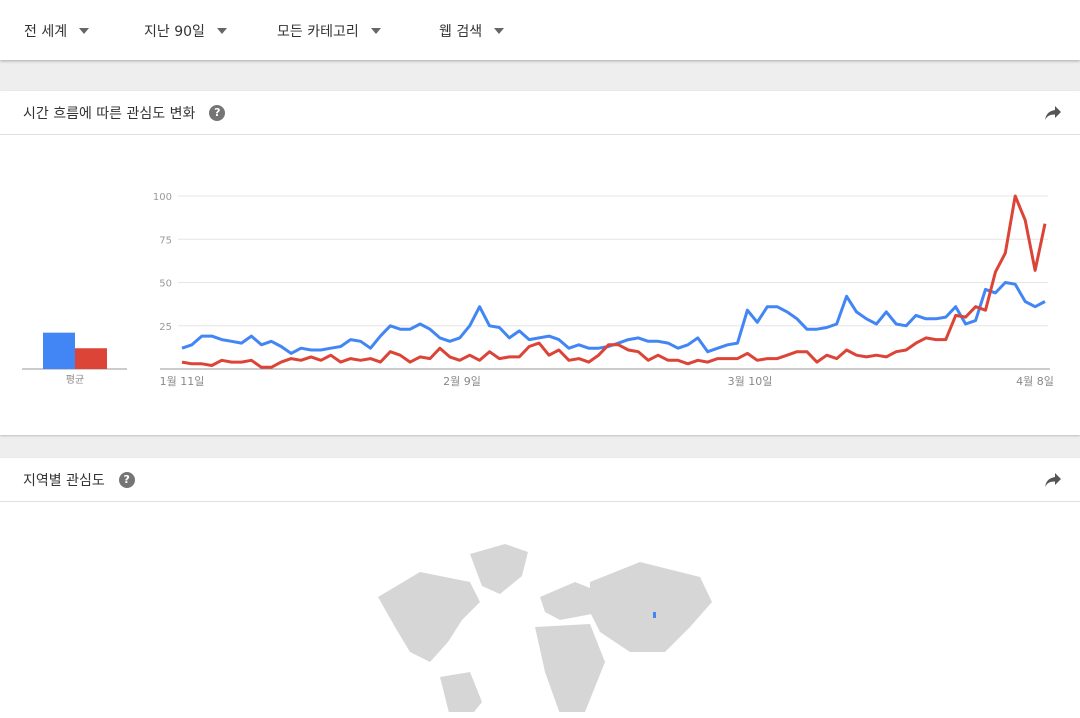 This screenshot has width=1080, height=718. Describe the element at coordinates (64, 480) in the screenshot. I see `card-title: 지역별 관심도` at that location.